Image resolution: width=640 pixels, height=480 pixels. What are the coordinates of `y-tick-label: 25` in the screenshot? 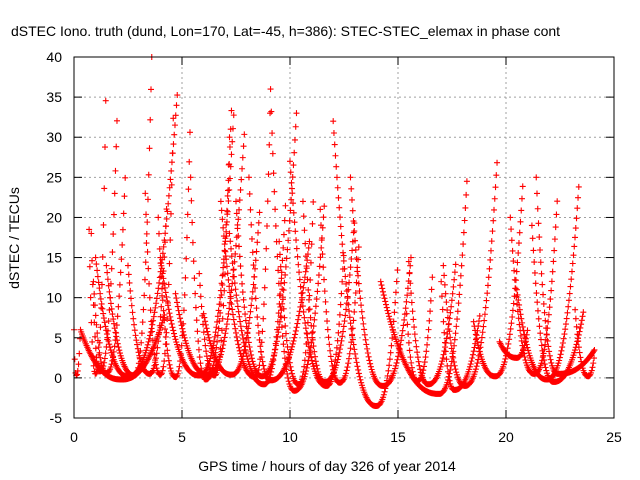 It's located at (54, 177).